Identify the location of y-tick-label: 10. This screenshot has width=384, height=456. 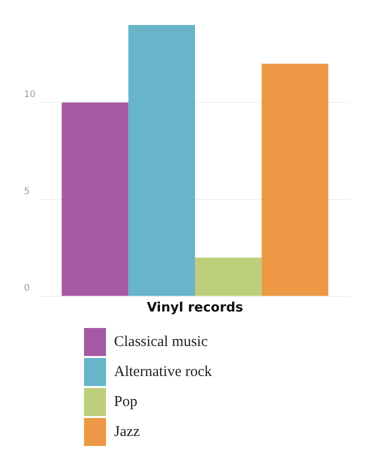
(30, 95).